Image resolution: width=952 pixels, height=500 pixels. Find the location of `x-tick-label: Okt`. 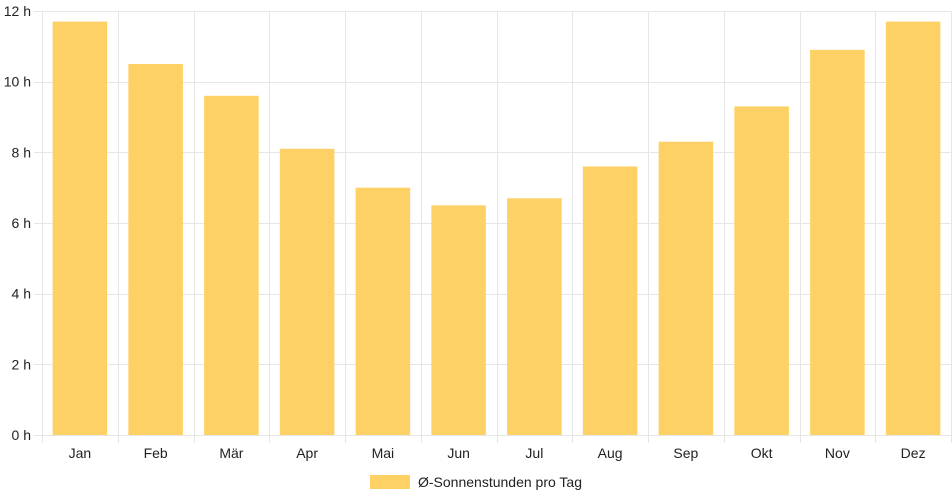

x-tick-label: Okt is located at coordinates (762, 453).